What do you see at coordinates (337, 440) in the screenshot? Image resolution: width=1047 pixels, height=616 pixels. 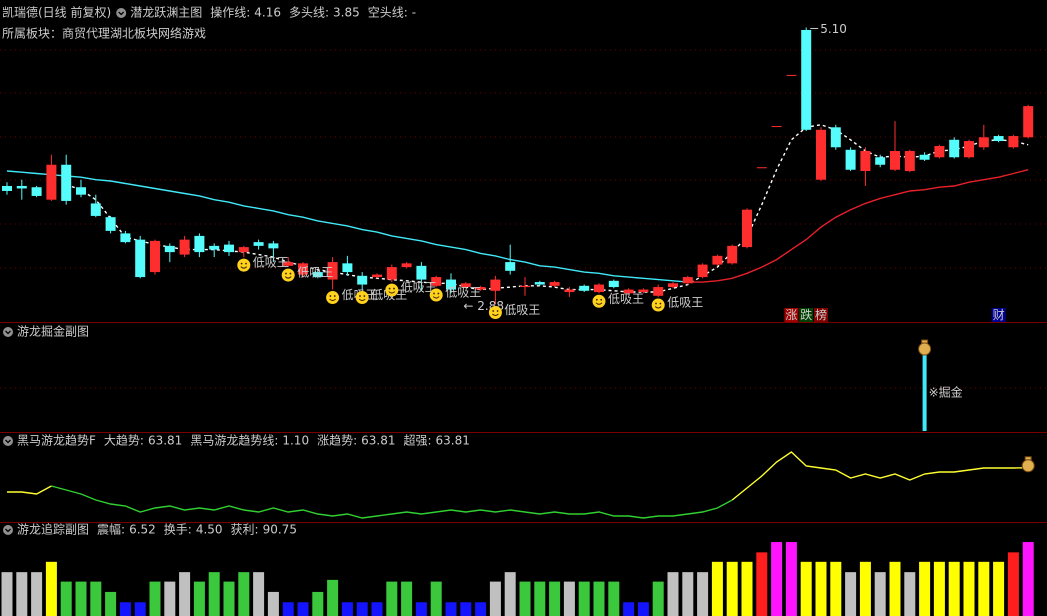 I see `legend-name: 涨趋势:` at bounding box center [337, 440].